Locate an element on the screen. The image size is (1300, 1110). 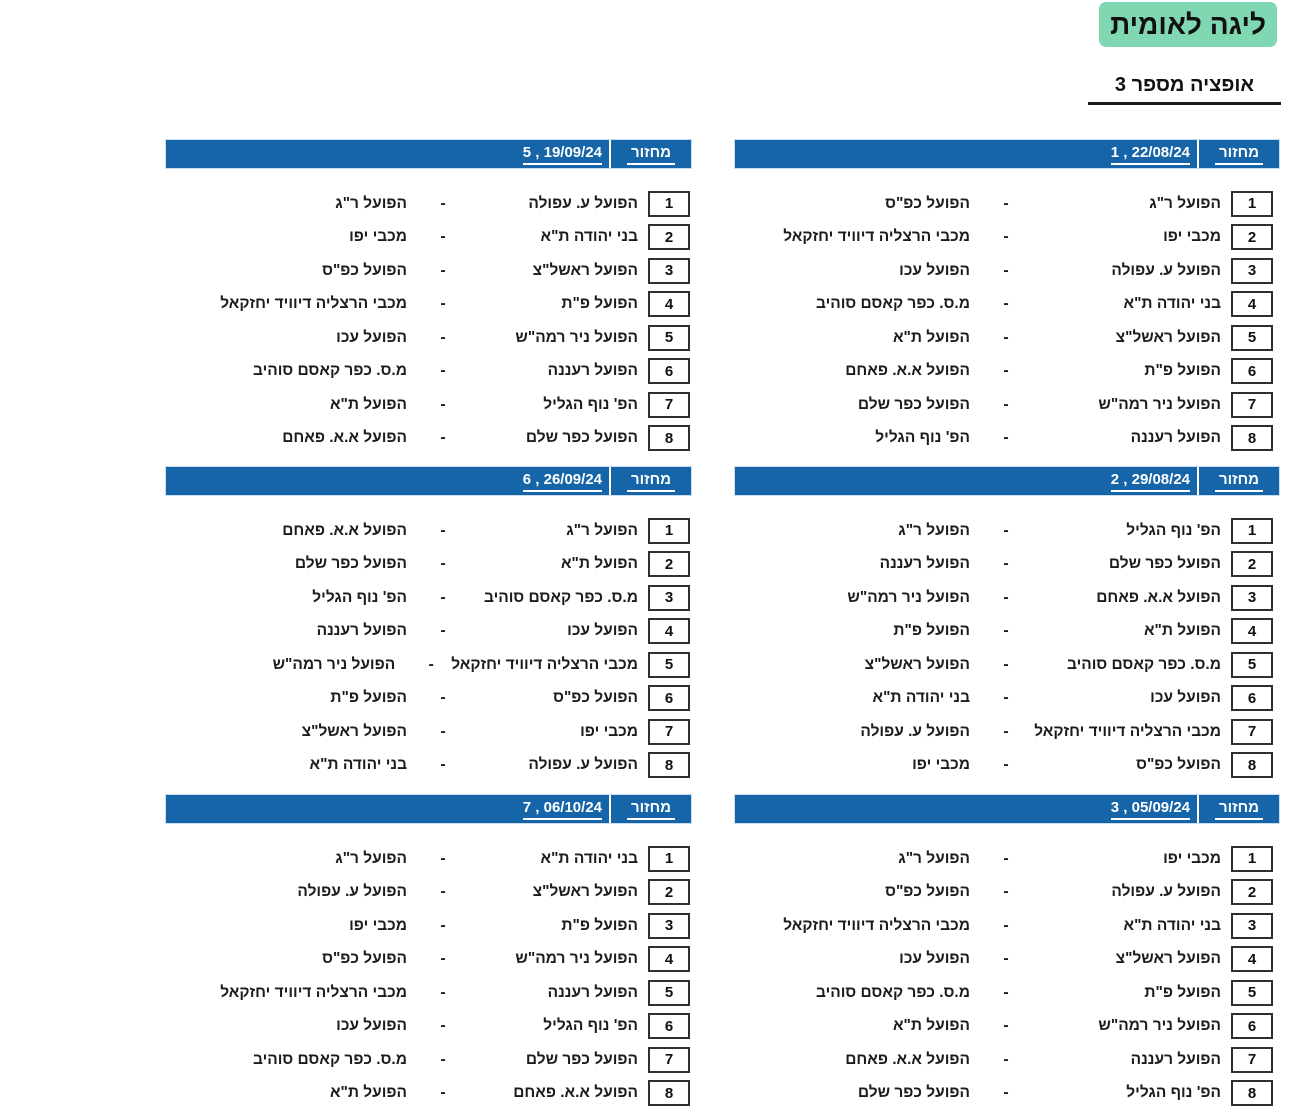
away-team: הפועל א.א. פאחם is located at coordinates (907, 371).